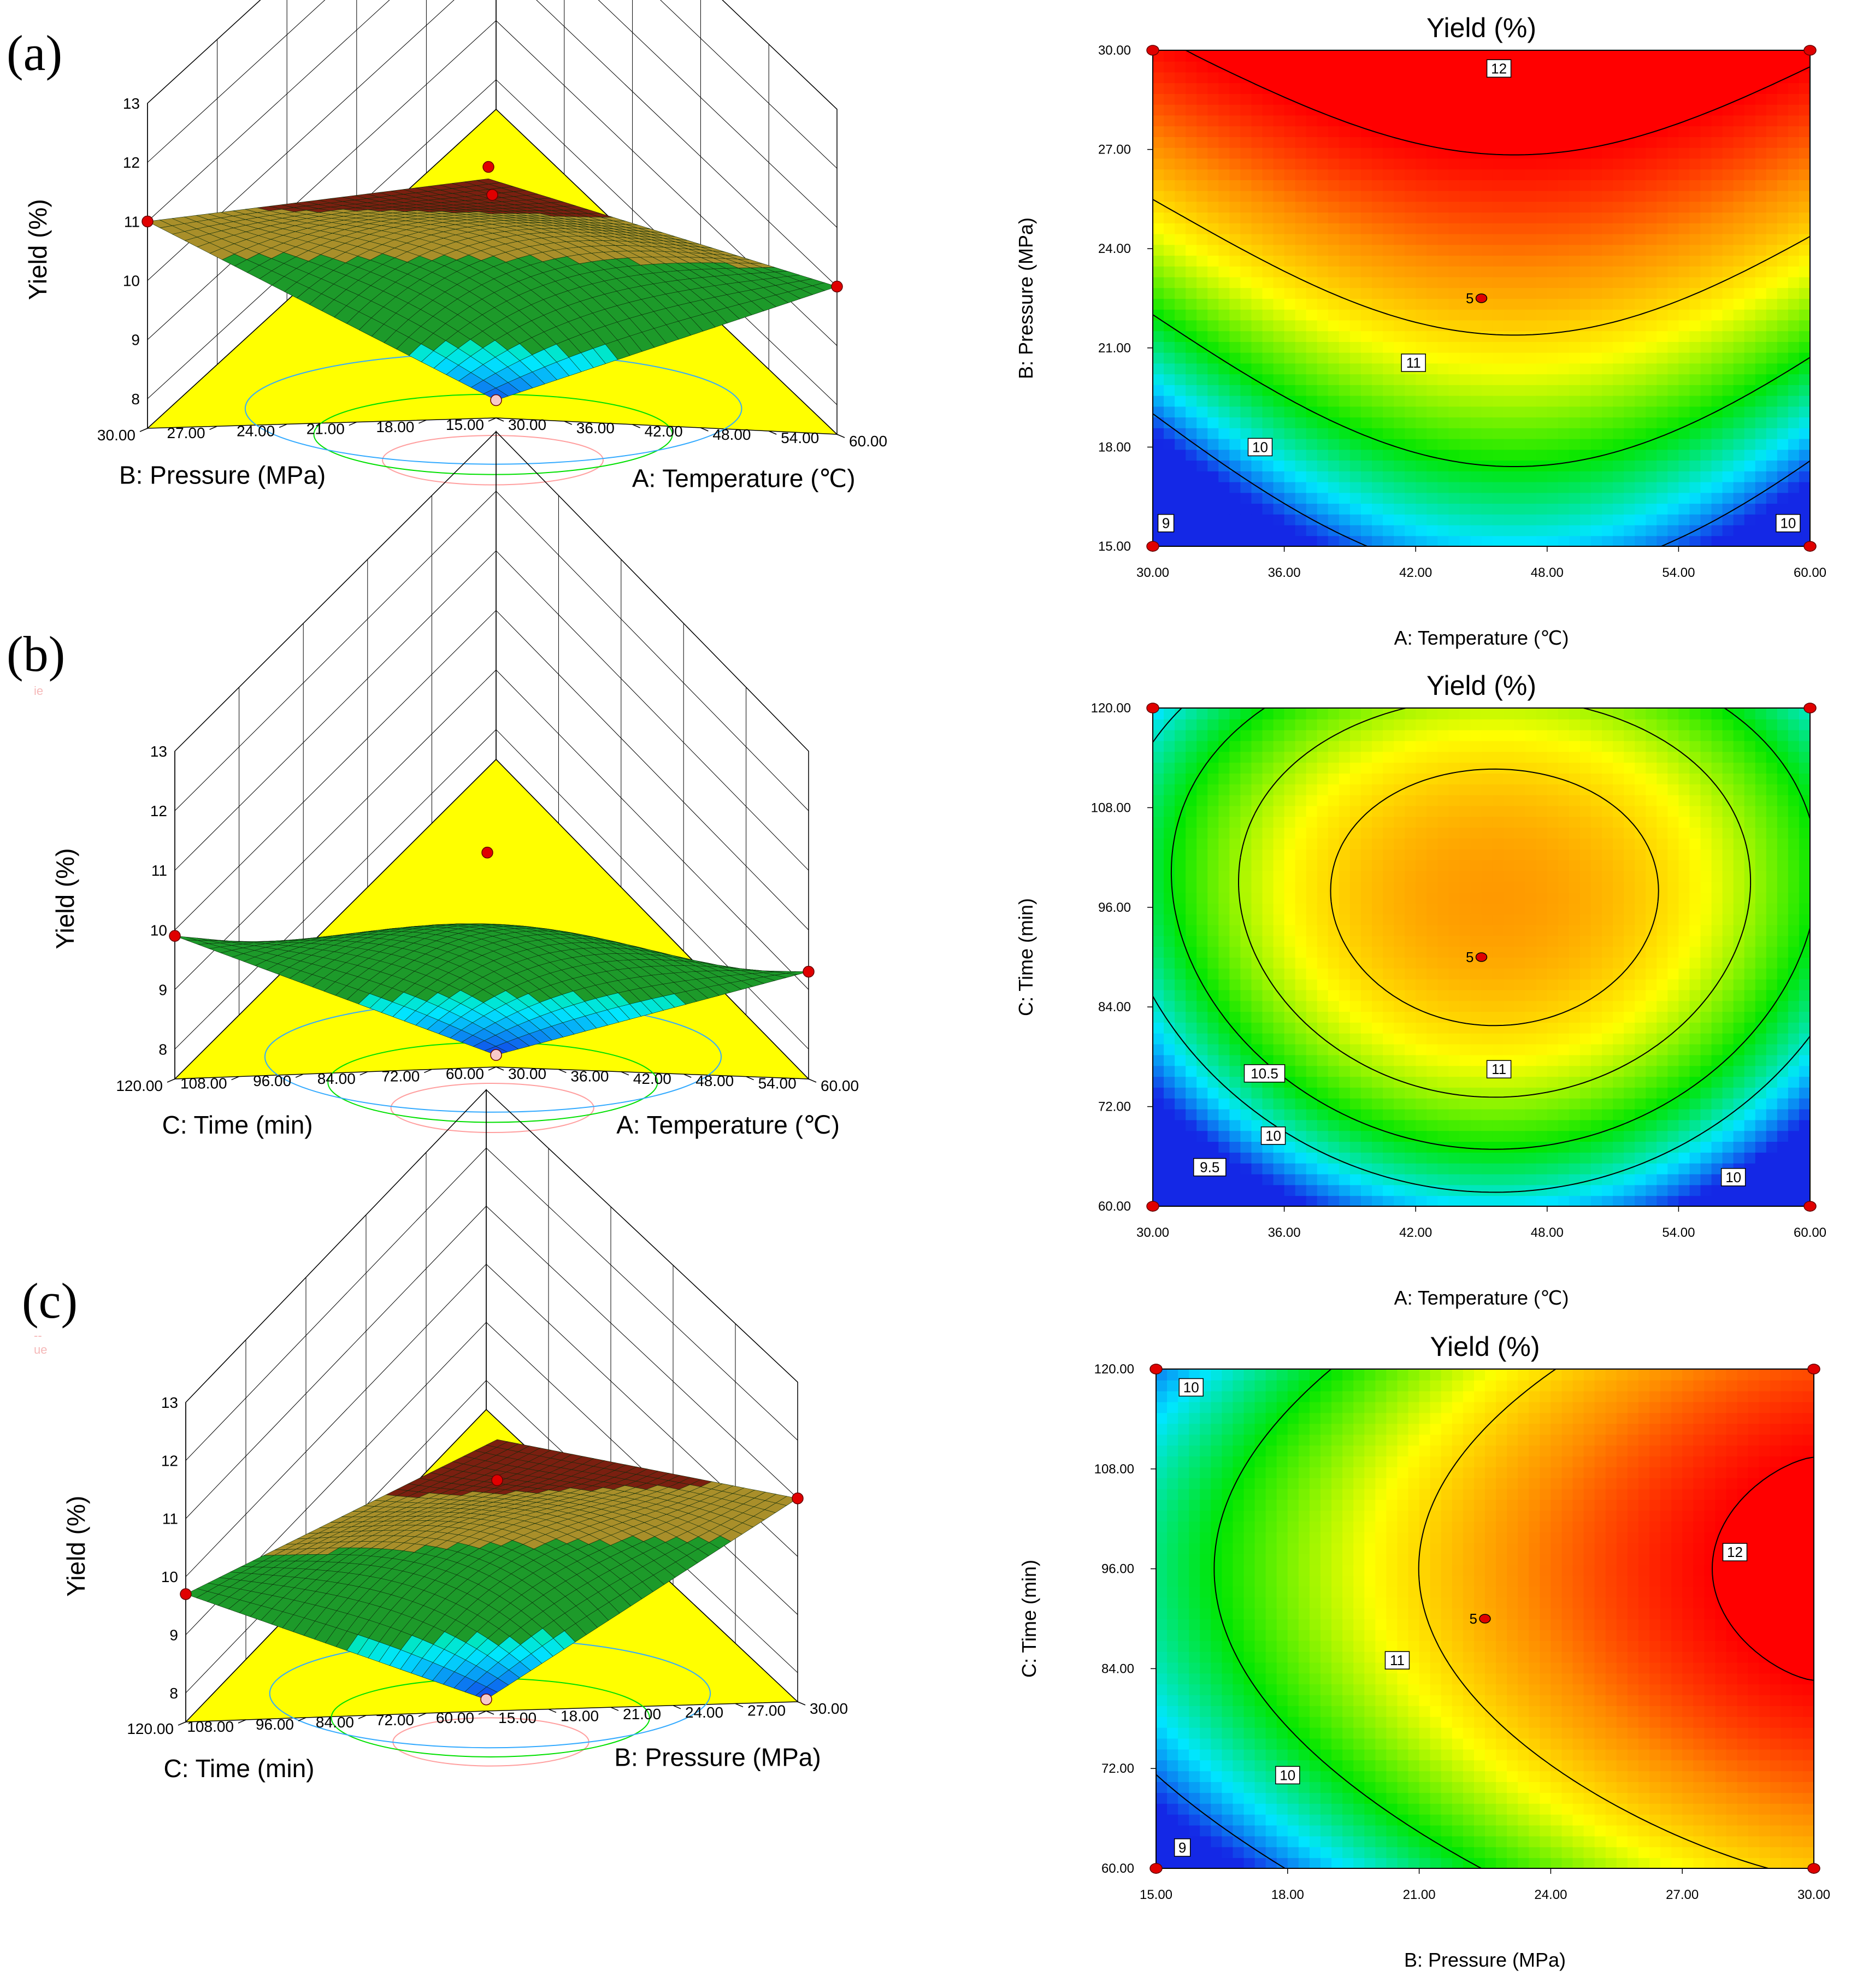  What do you see at coordinates (527, 1073) in the screenshot?
I see `right-axis-tick-label: 30.00` at bounding box center [527, 1073].